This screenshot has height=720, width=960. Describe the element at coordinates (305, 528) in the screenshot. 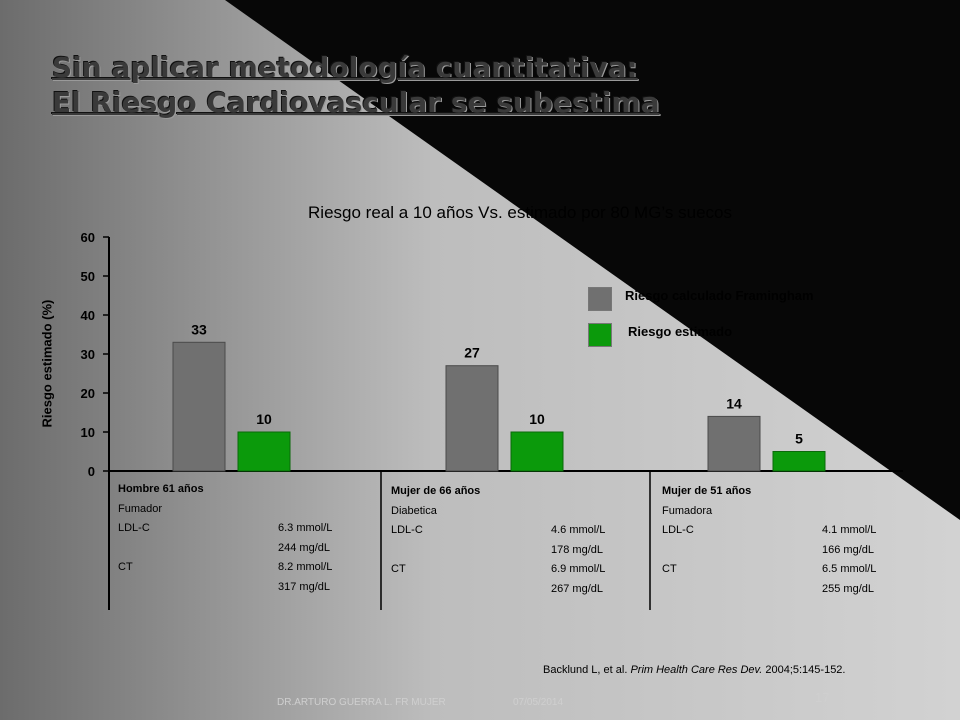

I see `ldl-mmol-value: 6.3 mmol/L` at that location.